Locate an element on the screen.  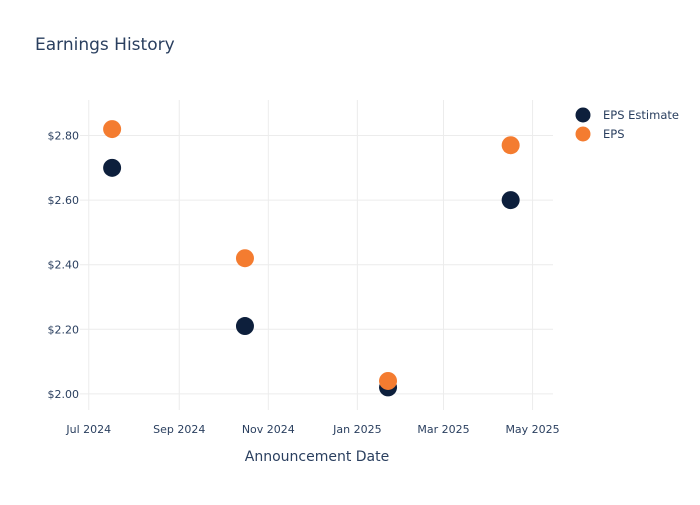
legend-item: EPS Estimate is located at coordinates (627, 115).